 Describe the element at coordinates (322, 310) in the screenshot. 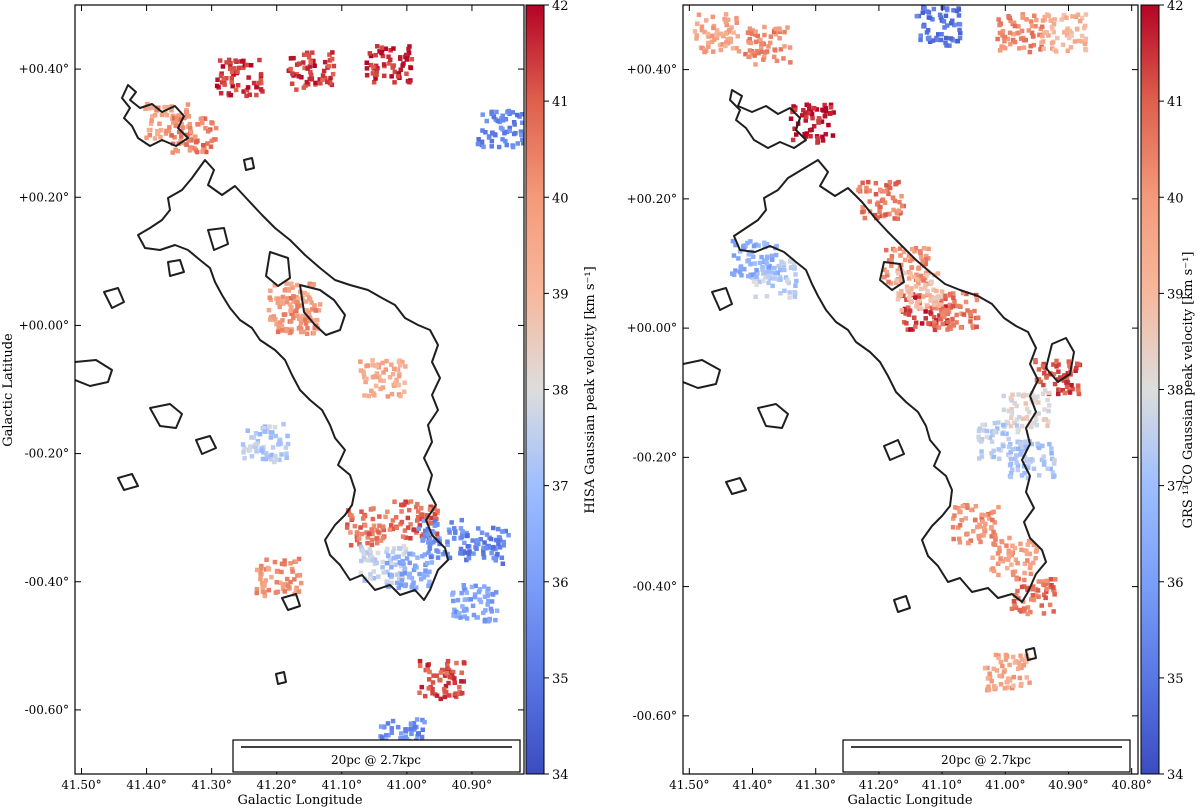

I see `contour-east-lobe` at that location.